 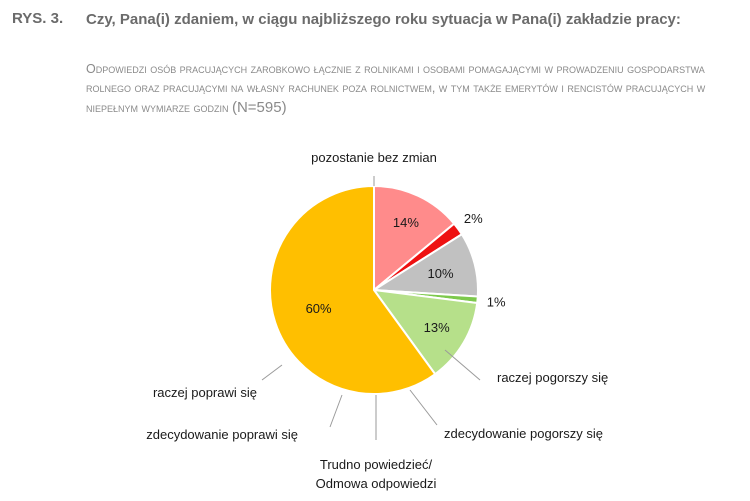 I want to click on slice-category-label: pozostanie bez zmian, so click(x=374, y=157).